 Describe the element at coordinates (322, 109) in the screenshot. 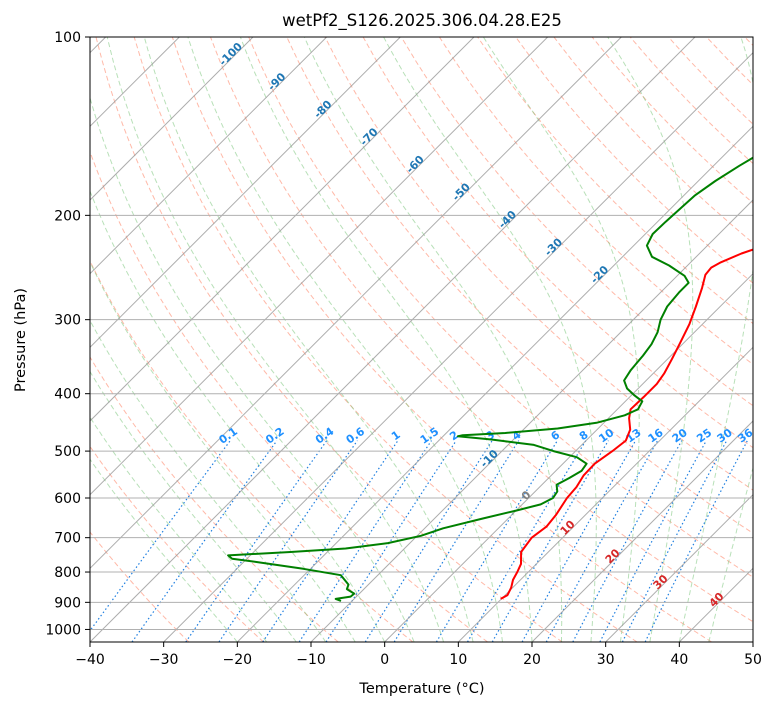

I see `isotherm-label: -80` at that location.